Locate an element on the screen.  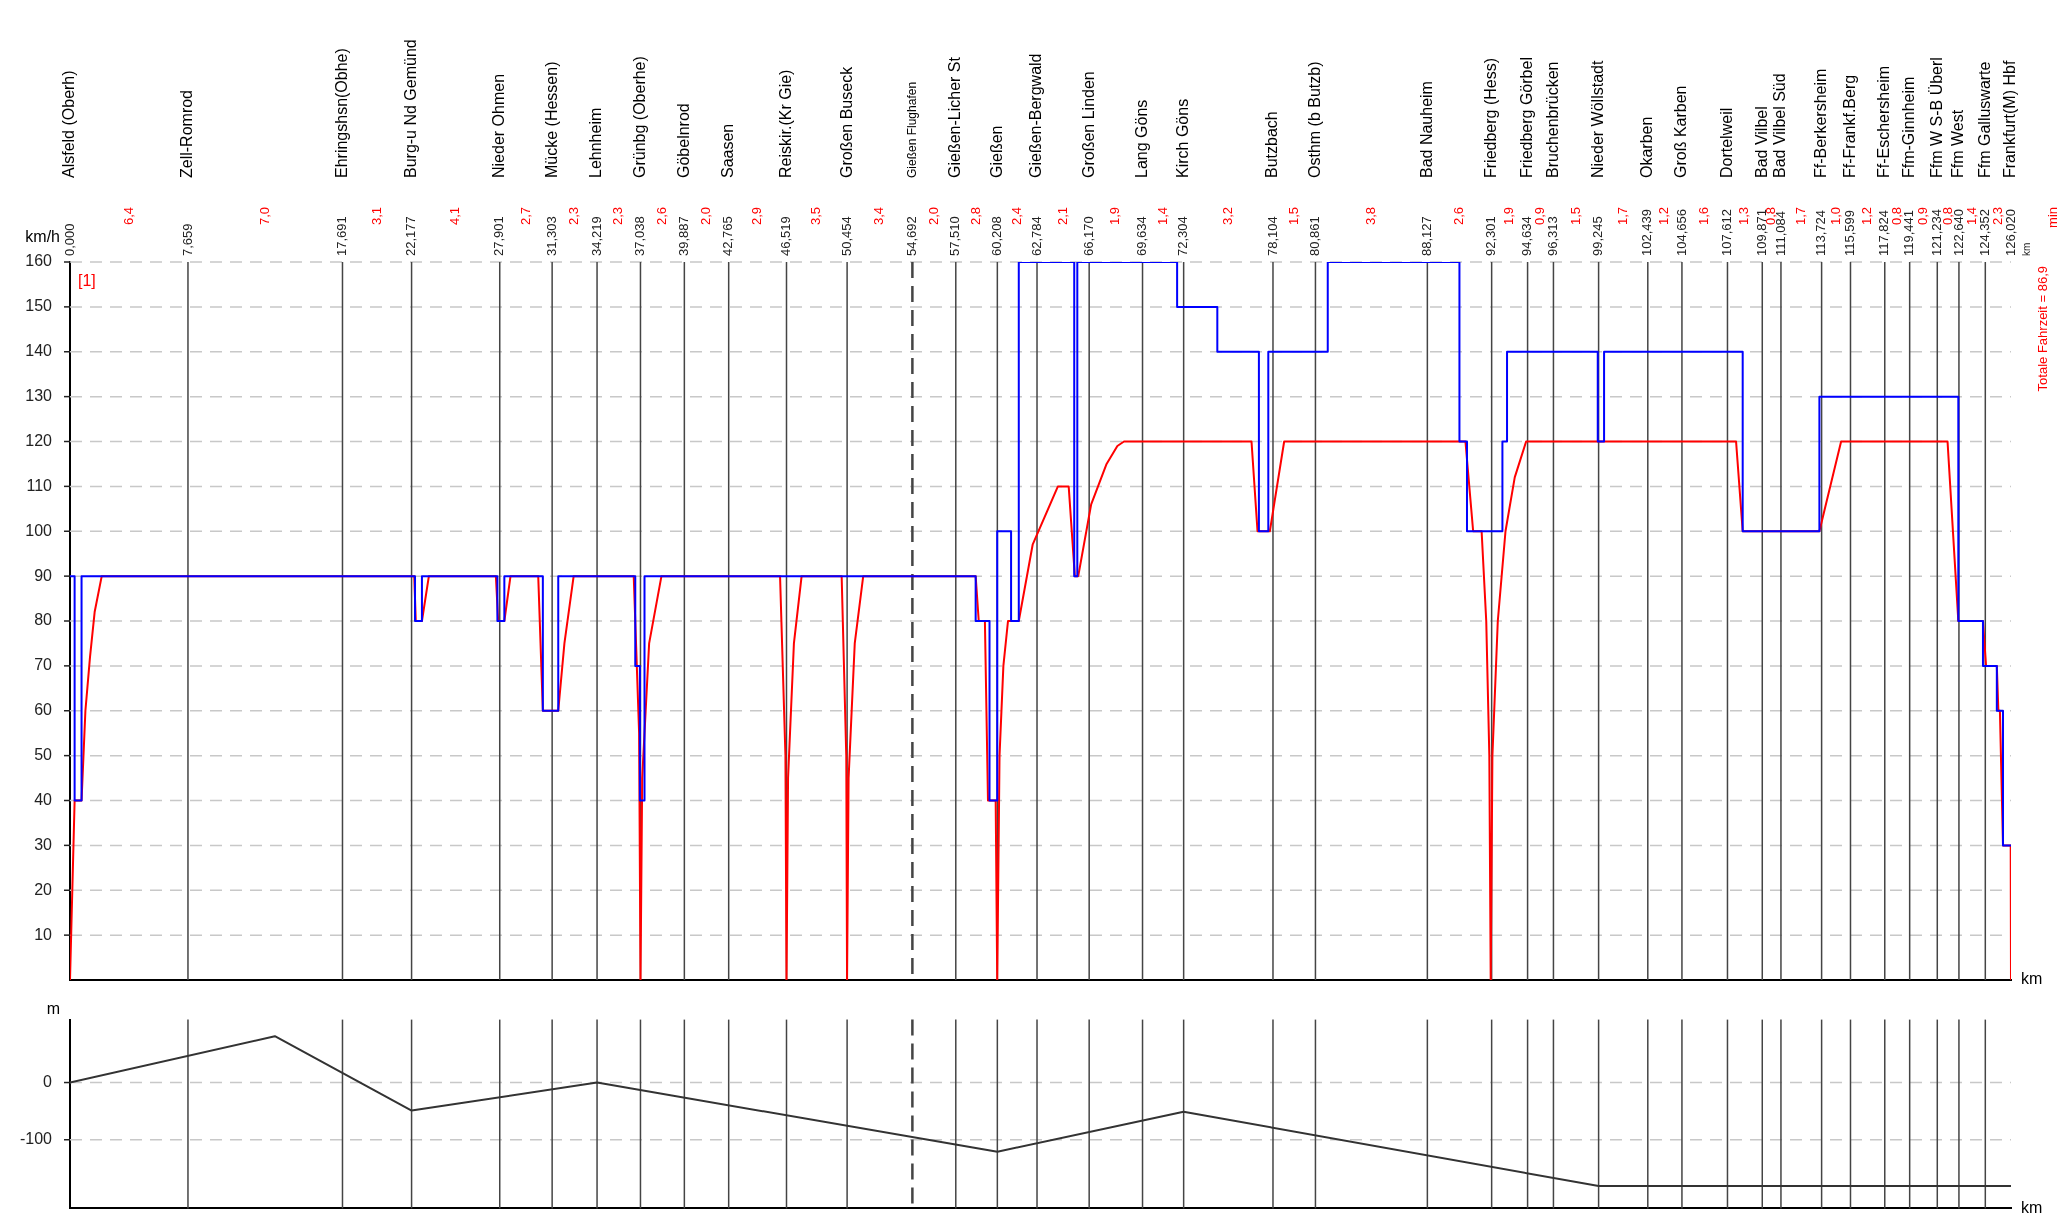
y-tick-label: 60 is located at coordinates (43, 710).